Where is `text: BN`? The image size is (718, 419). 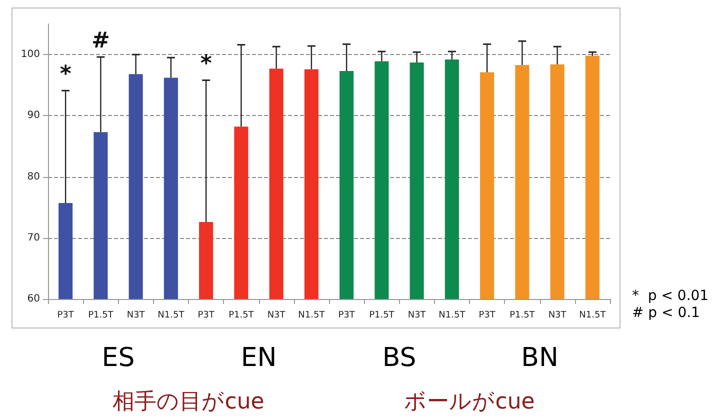
text: BN is located at coordinates (539, 358).